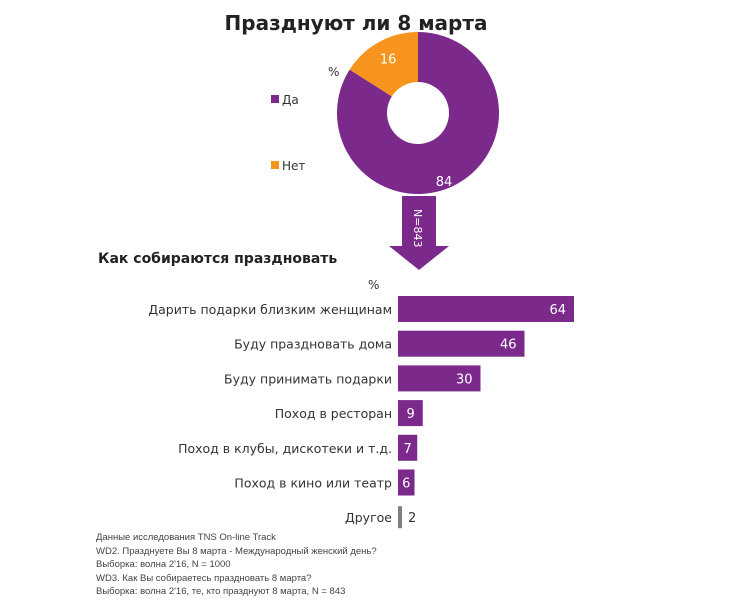 This screenshot has width=750, height=613. I want to click on sample-size-label: N=843, so click(417, 228).